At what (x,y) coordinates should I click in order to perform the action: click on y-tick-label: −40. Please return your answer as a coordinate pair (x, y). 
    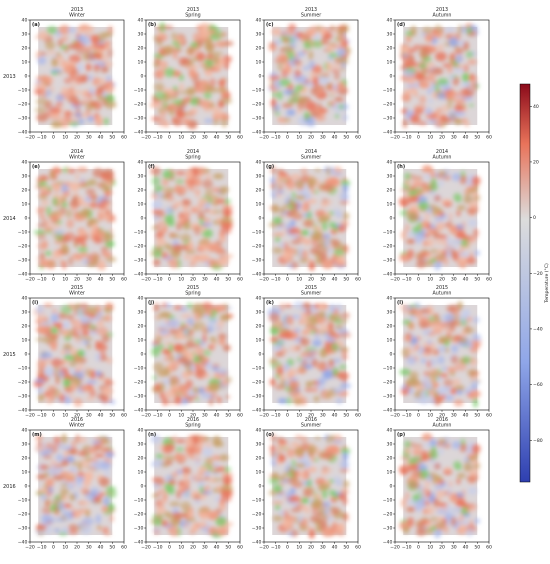
    Looking at the image, I should click on (388, 133).